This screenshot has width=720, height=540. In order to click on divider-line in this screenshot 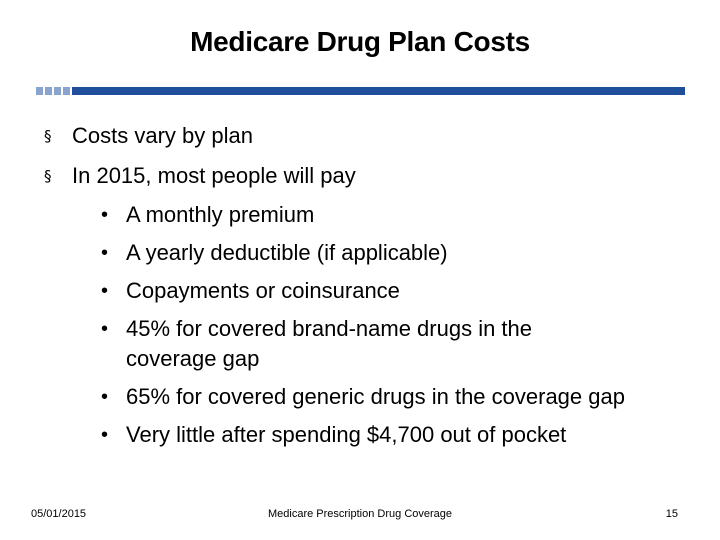, I will do `click(378, 91)`.